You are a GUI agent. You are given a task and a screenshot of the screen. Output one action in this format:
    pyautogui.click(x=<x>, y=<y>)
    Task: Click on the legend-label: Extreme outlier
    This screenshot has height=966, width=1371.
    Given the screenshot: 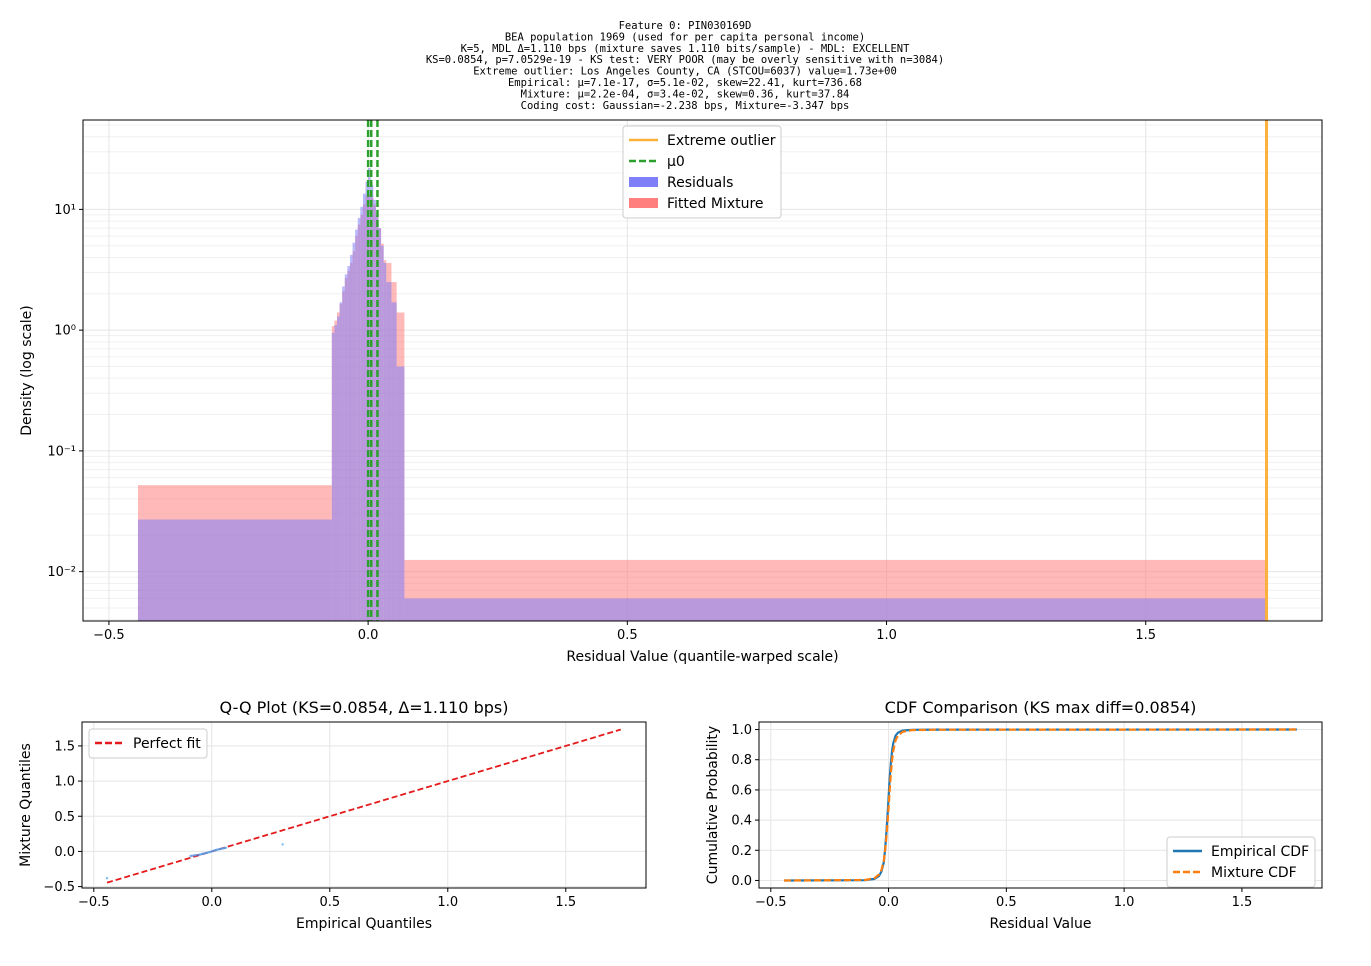 What is the action you would take?
    pyautogui.click(x=721, y=141)
    